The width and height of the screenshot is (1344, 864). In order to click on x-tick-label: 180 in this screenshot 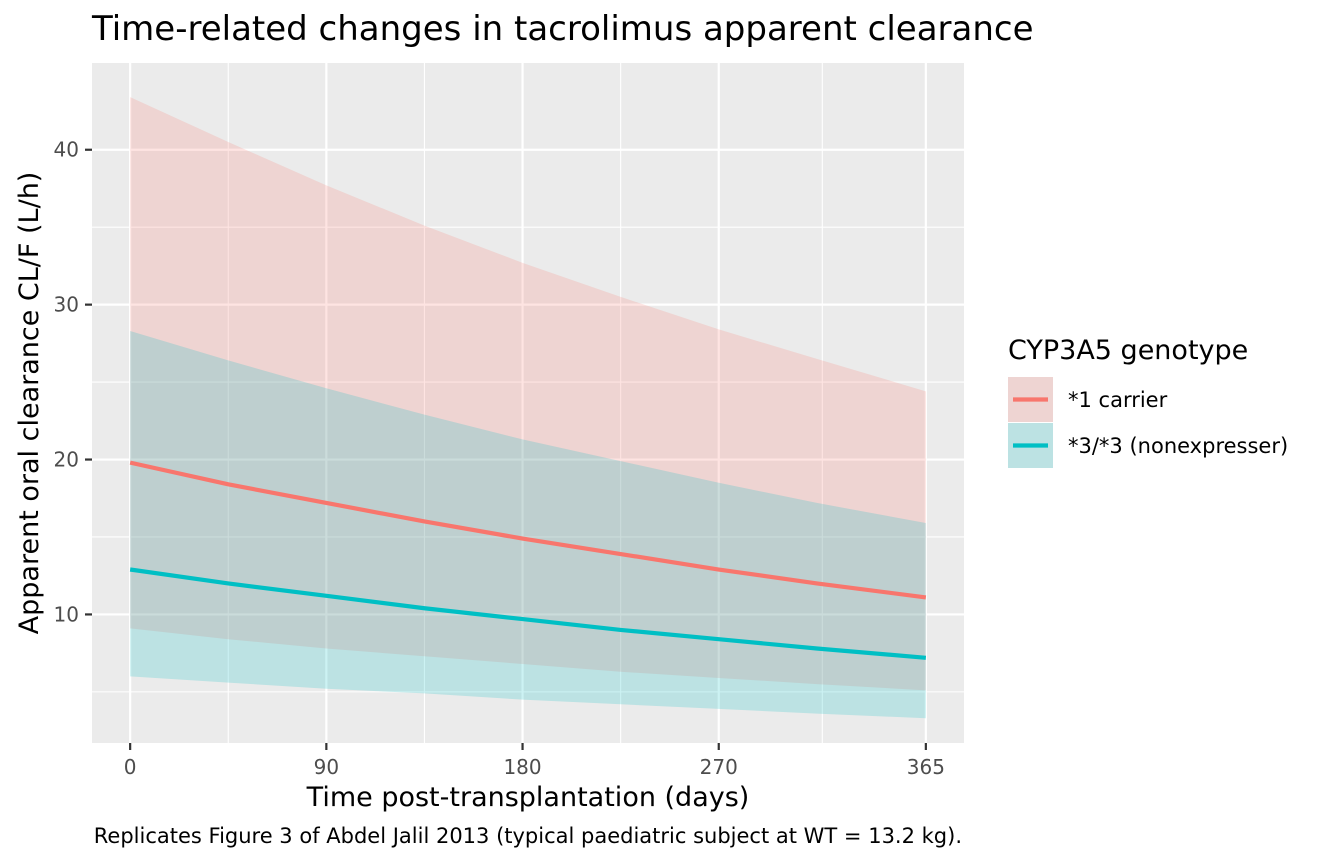, I will do `click(522, 767)`.